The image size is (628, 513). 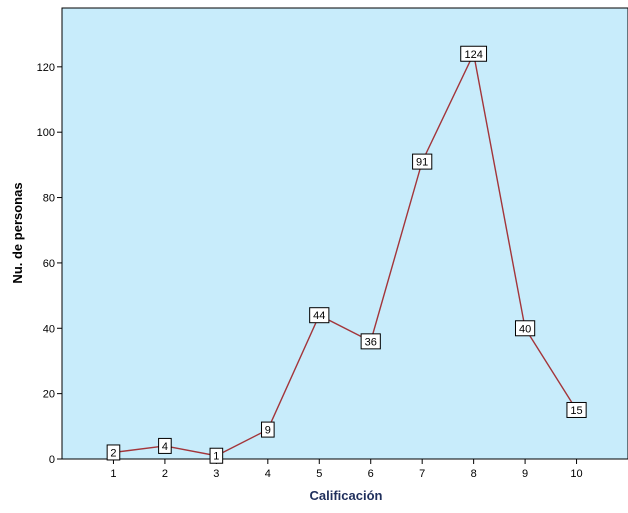 I want to click on x-tick-label: 10, so click(x=576, y=474).